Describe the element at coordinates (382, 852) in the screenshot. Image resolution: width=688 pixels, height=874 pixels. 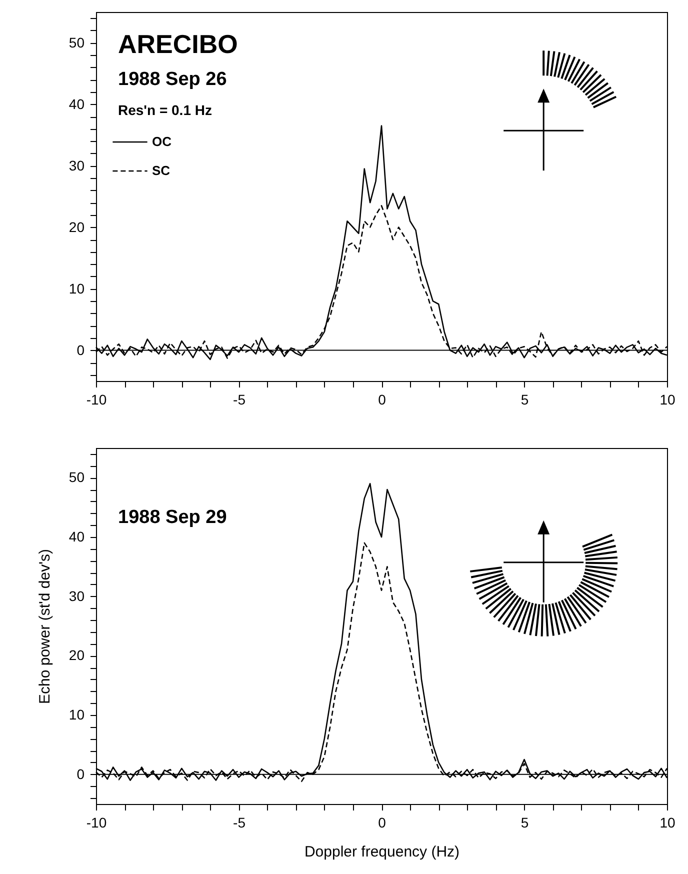
I see `x-axis-title: Doppler frequency (Hz)` at that location.